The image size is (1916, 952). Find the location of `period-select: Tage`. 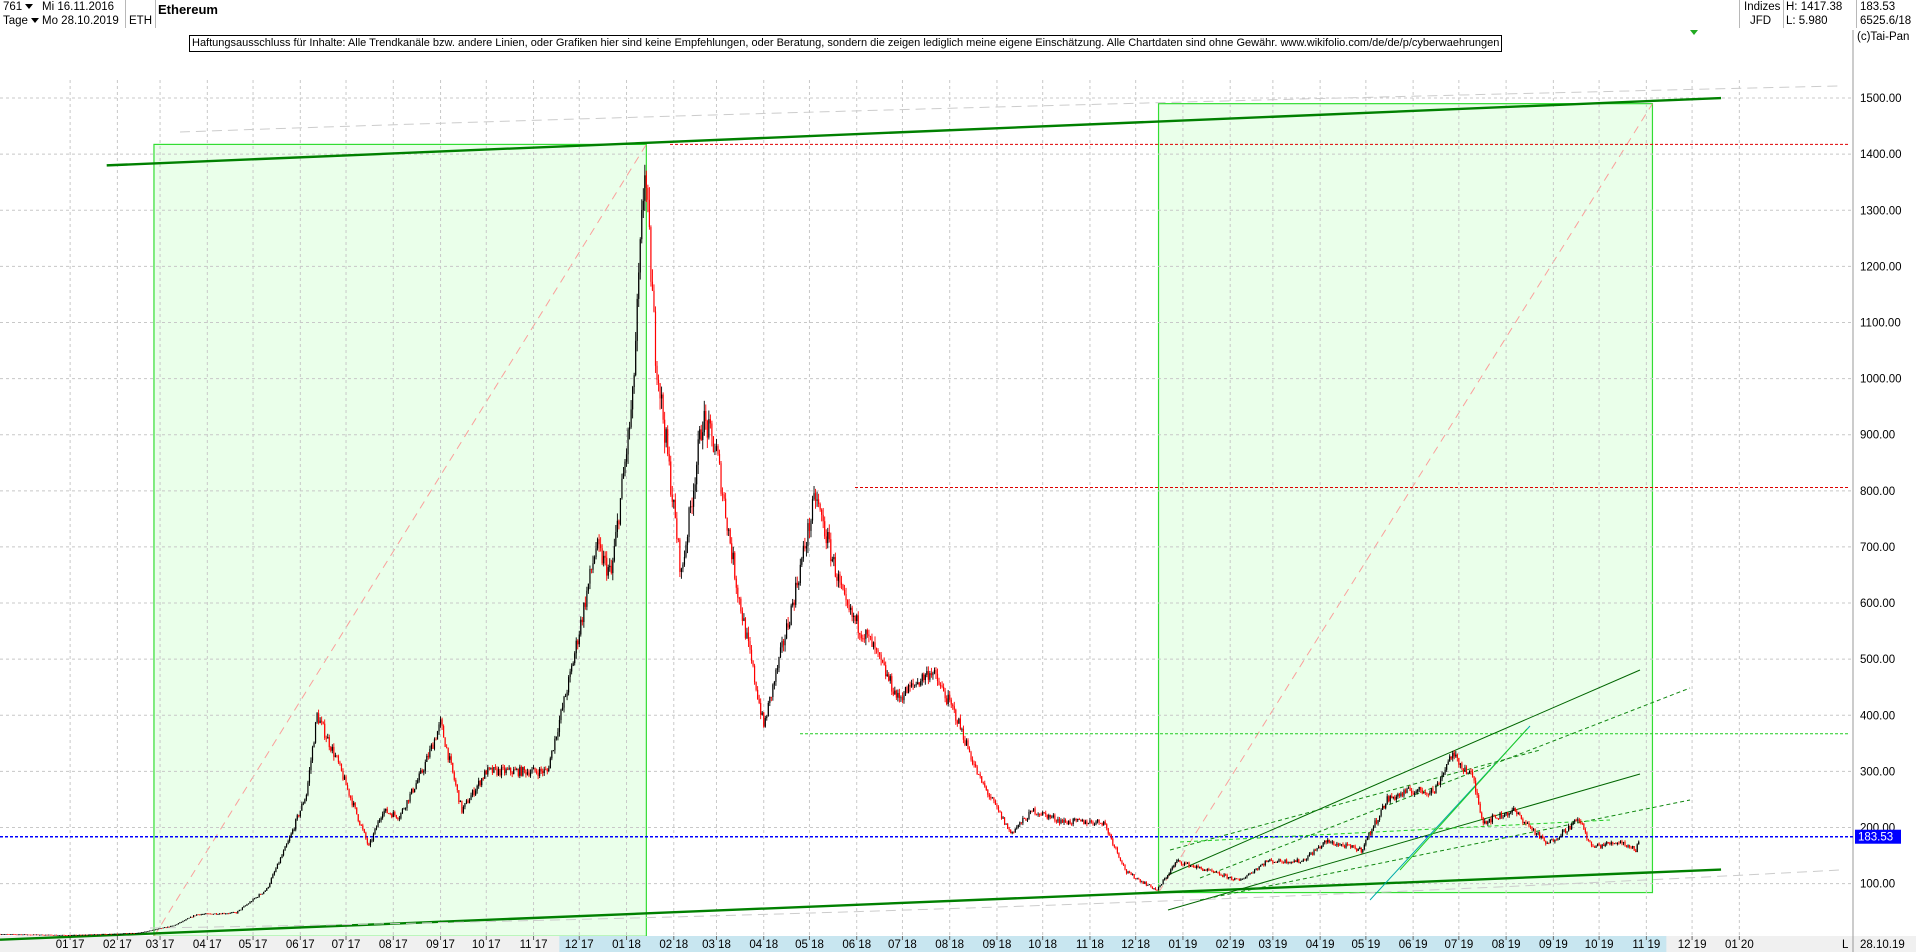

period-select: Tage is located at coordinates (22, 21).